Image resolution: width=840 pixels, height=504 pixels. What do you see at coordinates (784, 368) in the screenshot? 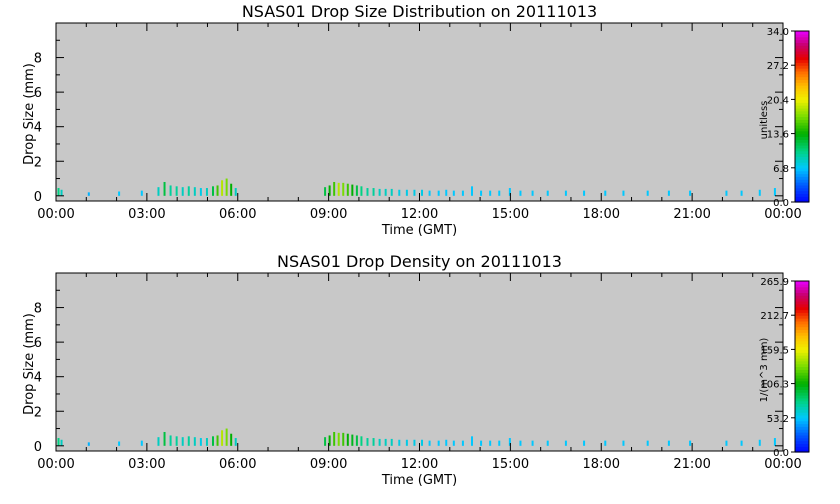
I see `colorbar: 0.0 53.2 106.3 159.5 212.7 265.9 1/(m^3 mm)` at bounding box center [784, 368].